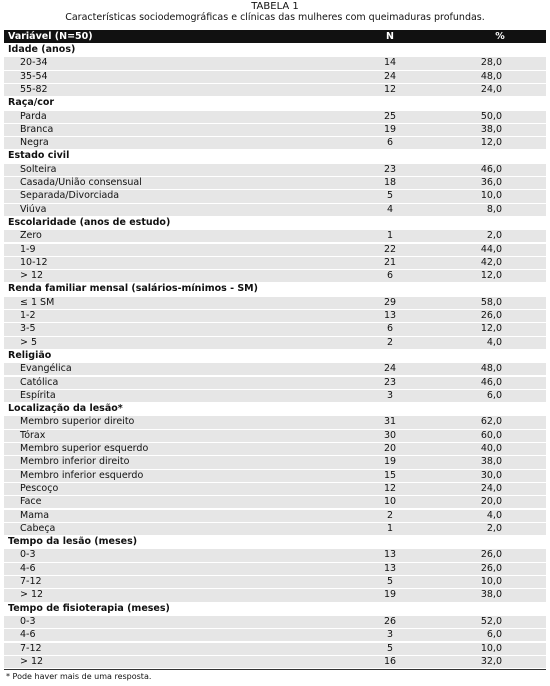 This screenshot has height=686, width=550. What do you see at coordinates (491, 502) in the screenshot?
I see `percent-cell: 20,0` at bounding box center [491, 502].